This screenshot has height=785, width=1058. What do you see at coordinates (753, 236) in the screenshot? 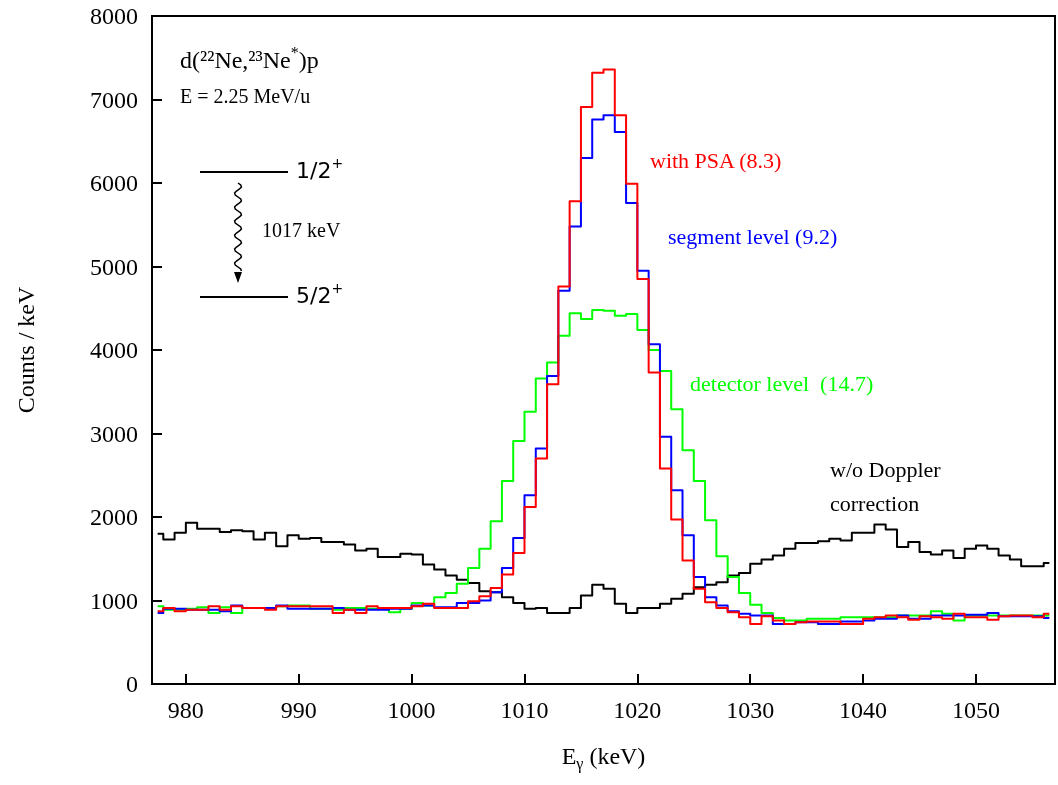
I see `series-label: segment level (9.2)` at bounding box center [753, 236].